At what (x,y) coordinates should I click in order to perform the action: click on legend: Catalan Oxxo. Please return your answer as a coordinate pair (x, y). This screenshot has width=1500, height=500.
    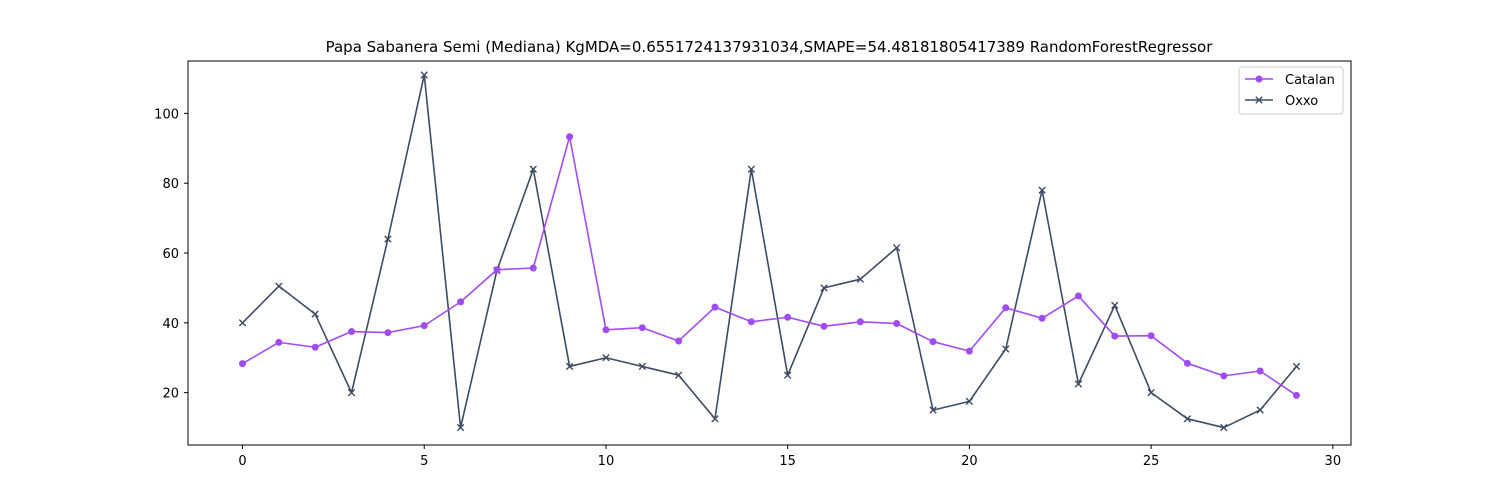
    Looking at the image, I should click on (1291, 90).